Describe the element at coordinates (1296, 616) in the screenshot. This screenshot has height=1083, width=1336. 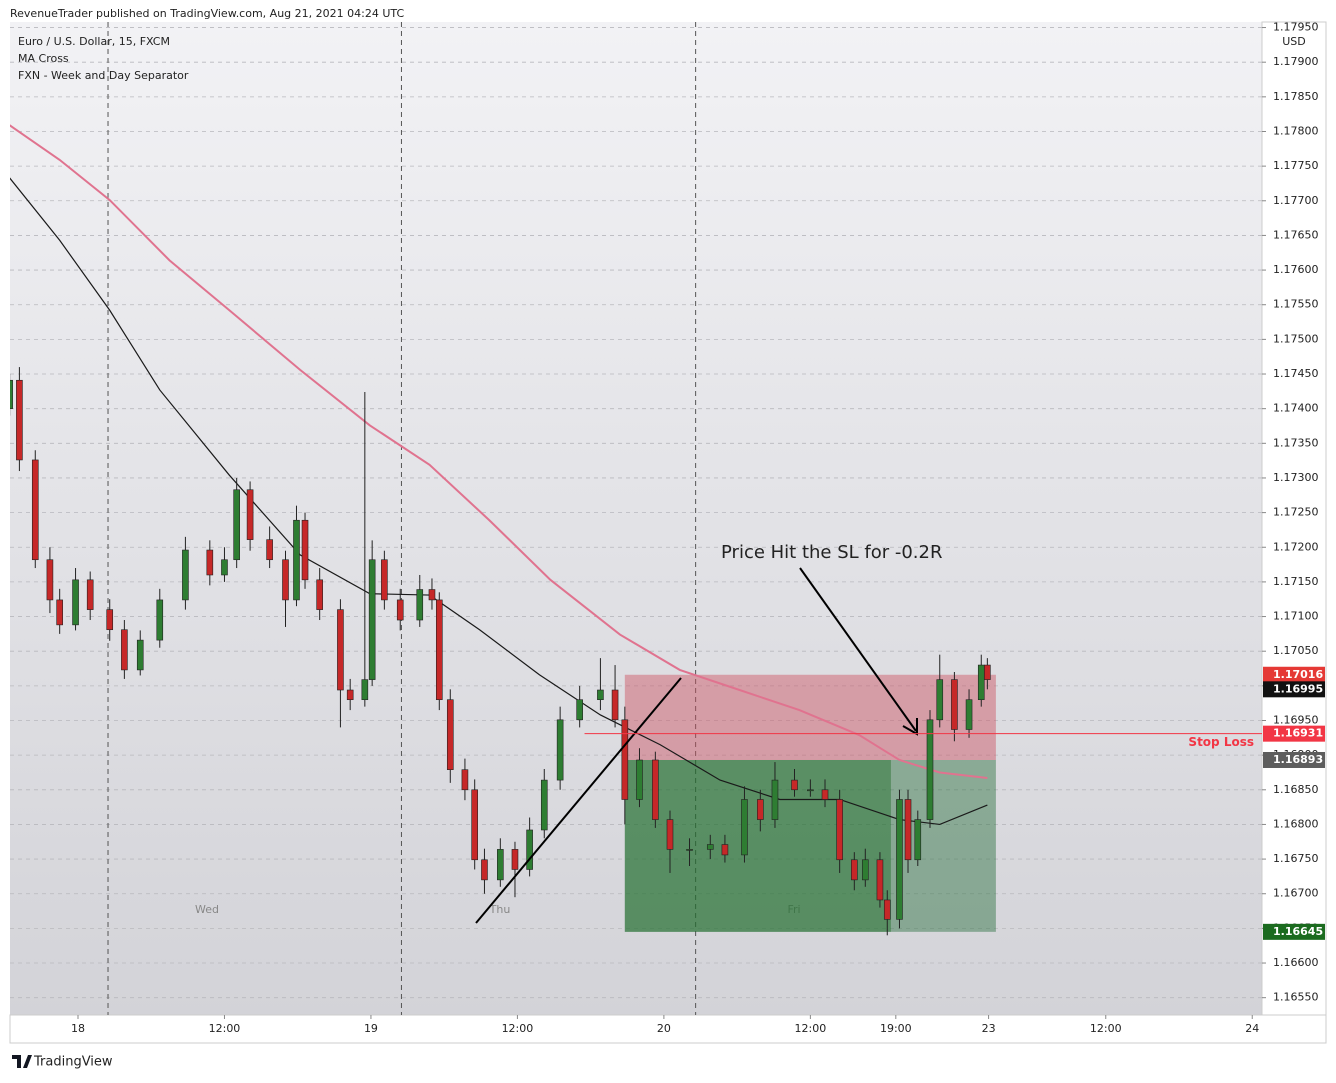
I see `y-tick-label: 1.17100` at that location.